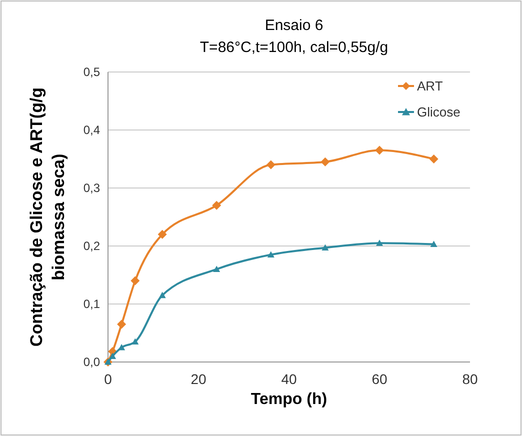 This screenshot has width=522, height=436. I want to click on y-tick-label: 0,3, so click(91, 188).